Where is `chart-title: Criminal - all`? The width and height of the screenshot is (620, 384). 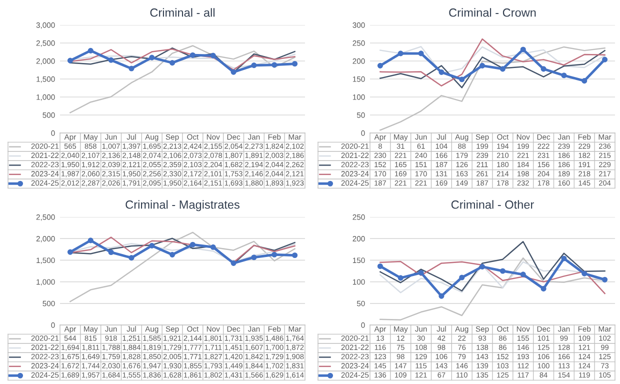 chart-title: Criminal - all is located at coordinates (182, 12).